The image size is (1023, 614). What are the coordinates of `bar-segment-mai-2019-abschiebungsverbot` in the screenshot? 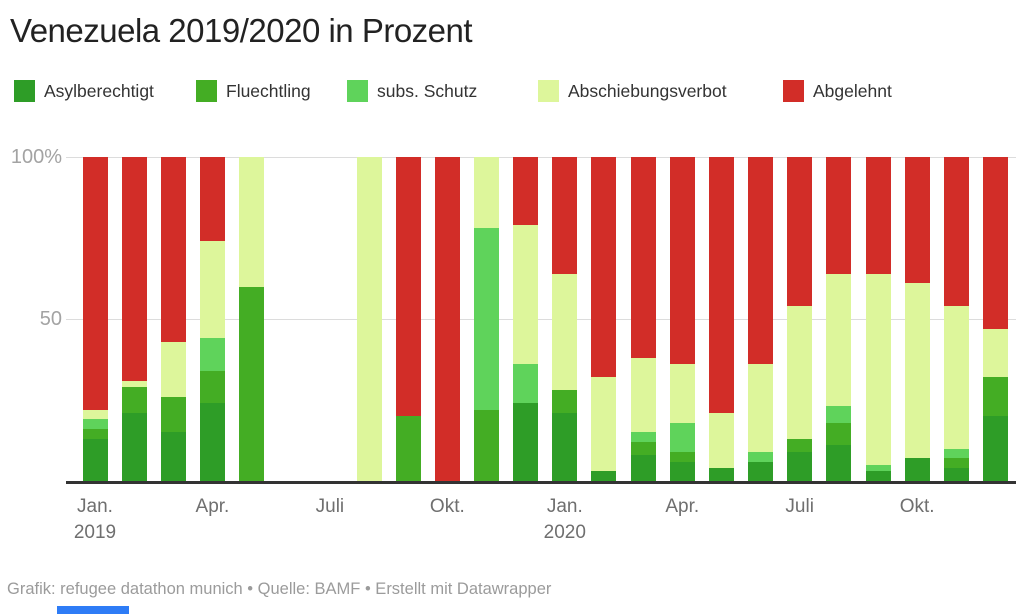 It's located at (252, 222).